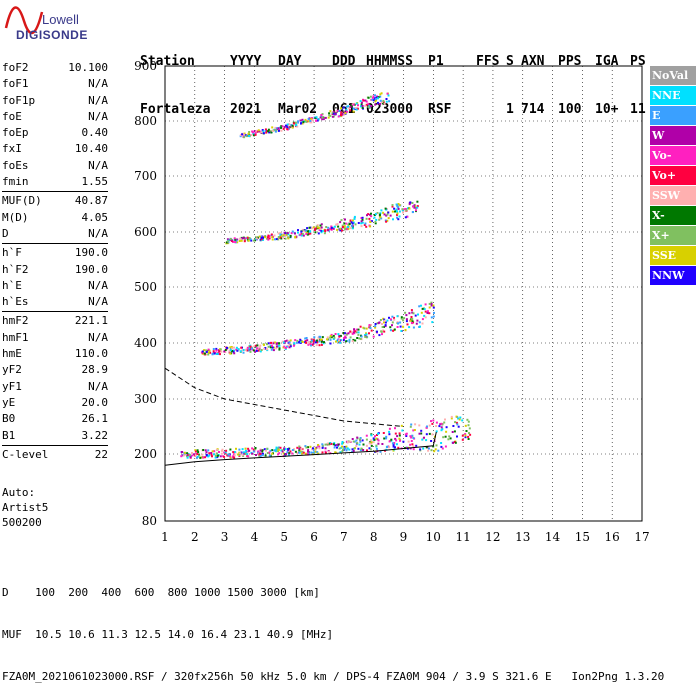  What do you see at coordinates (62, 24) in the screenshot?
I see `lowell-digisonde-logo: Lowell DIGISONDE` at bounding box center [62, 24].